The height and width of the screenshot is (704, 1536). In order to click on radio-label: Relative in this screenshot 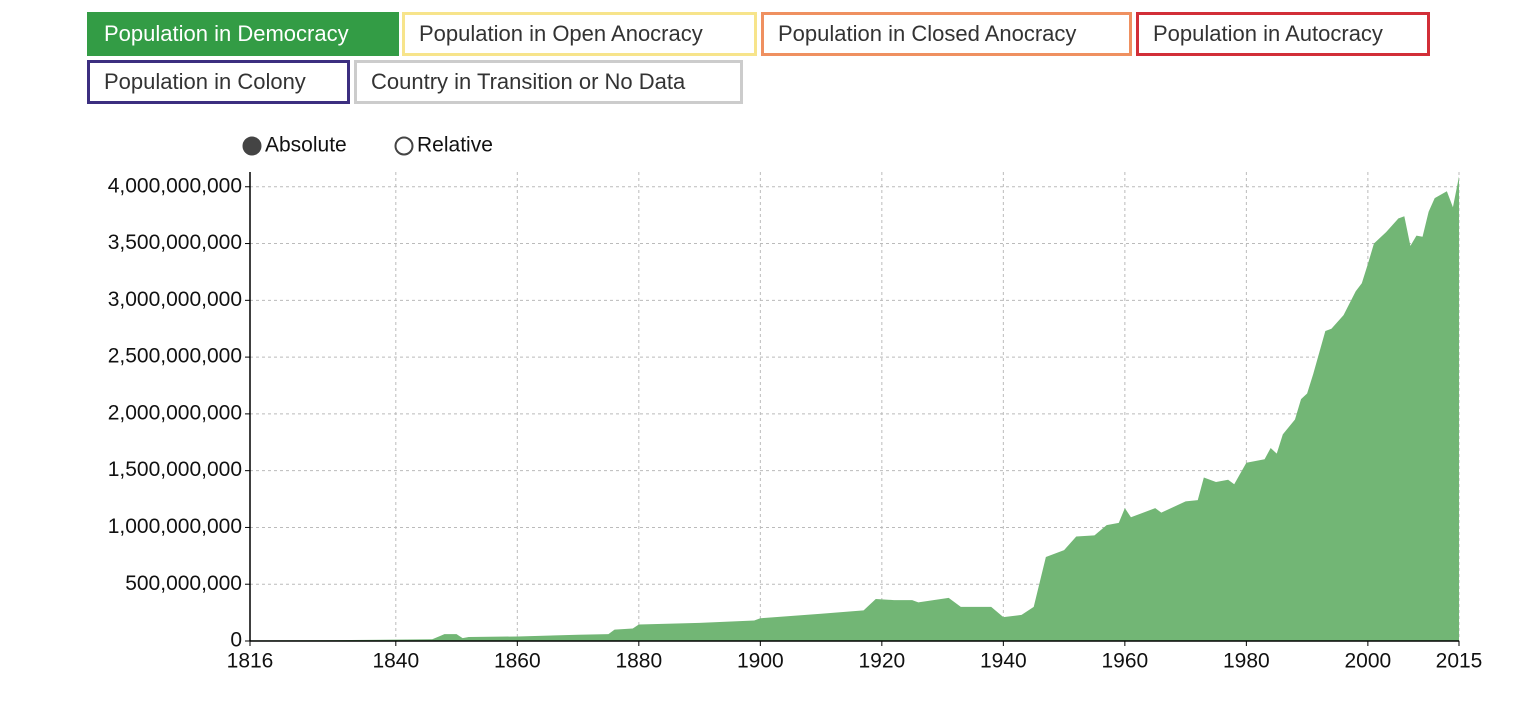, I will do `click(455, 145)`.